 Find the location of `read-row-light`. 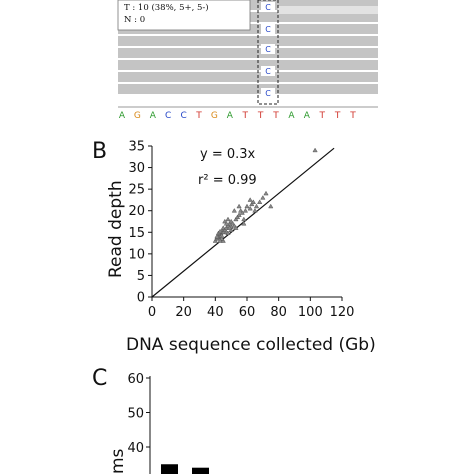

read-row-light is located at coordinates (328, 10).